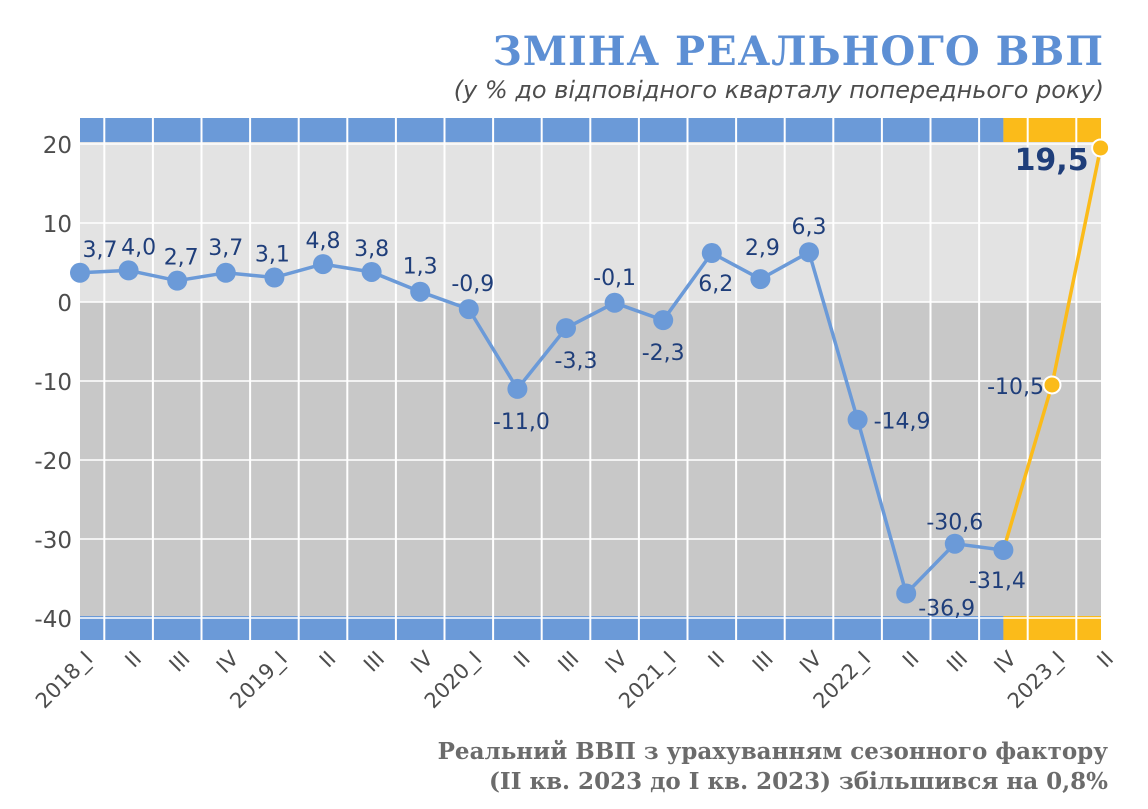  What do you see at coordinates (1015, 387) in the screenshot?
I see `data-label: -10,5` at bounding box center [1015, 387].